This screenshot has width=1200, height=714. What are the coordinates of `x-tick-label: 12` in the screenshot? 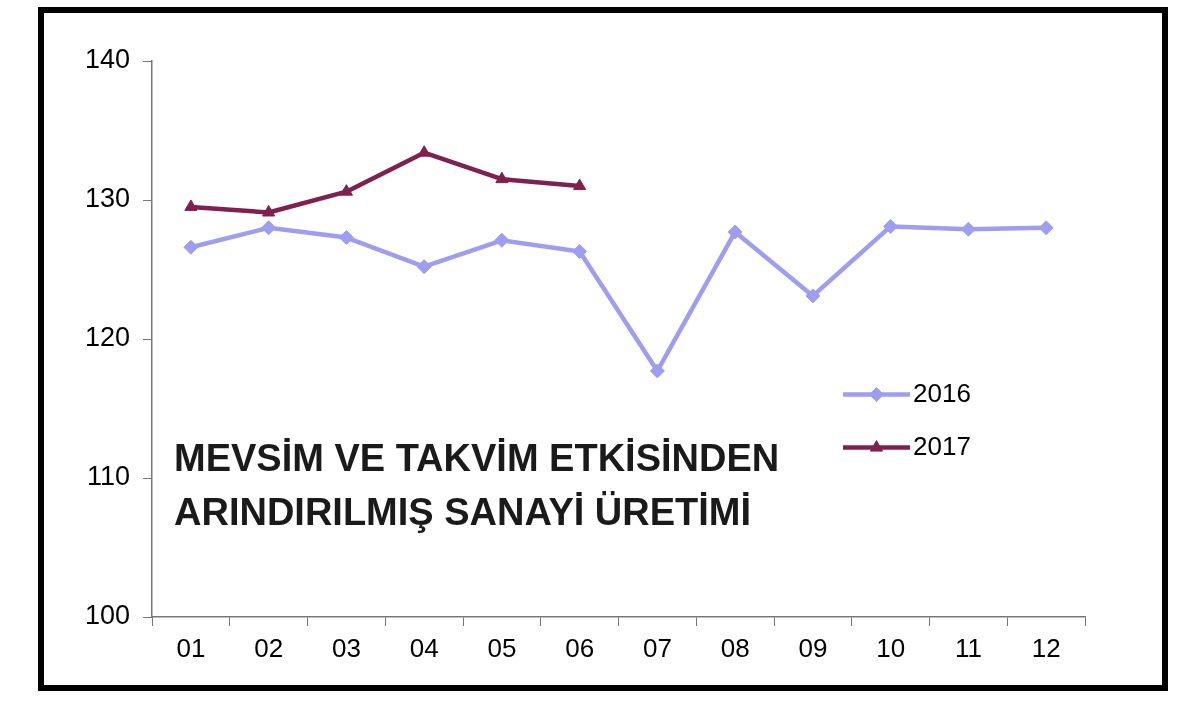 It's located at (1046, 647).